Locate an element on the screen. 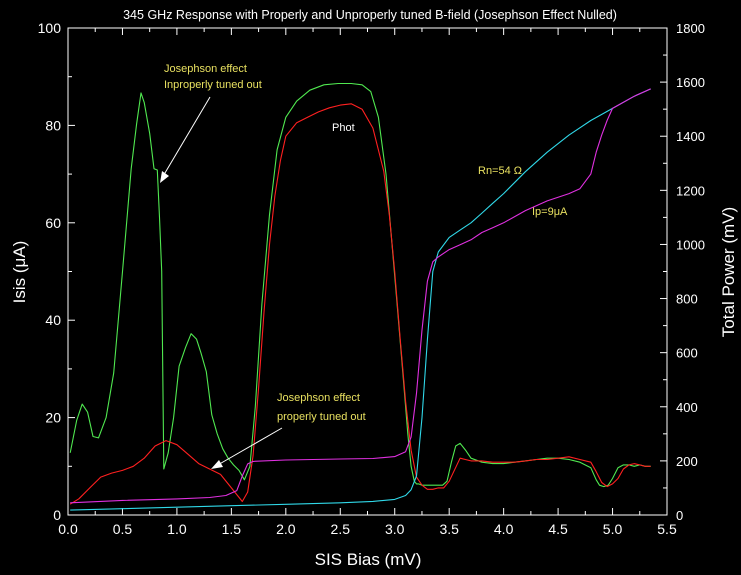  y-right-tick-label: 1200 is located at coordinates (690, 190).